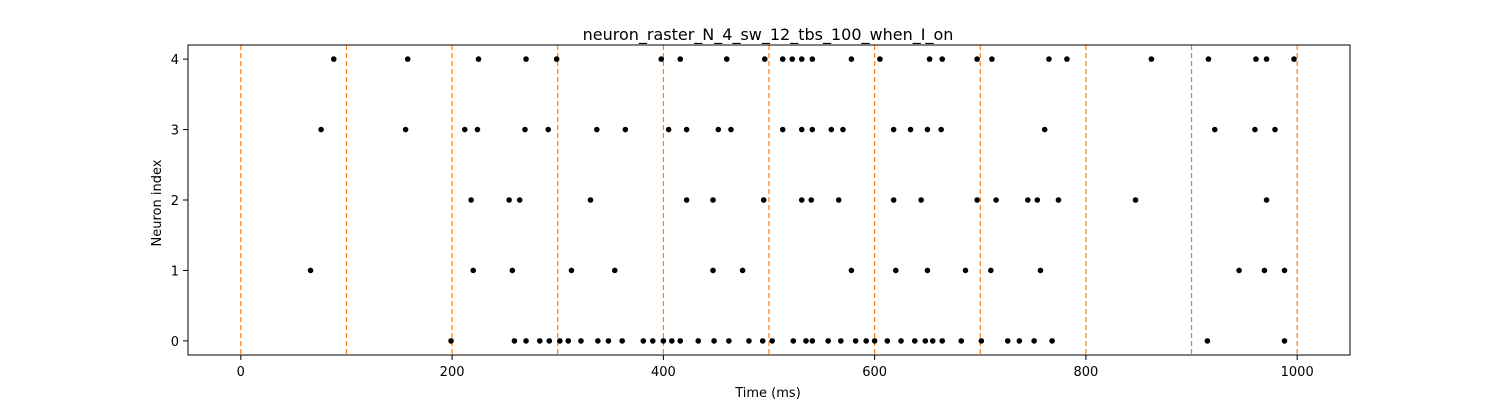 The width and height of the screenshot is (1500, 400). I want to click on x-tick-label: 400, so click(663, 372).